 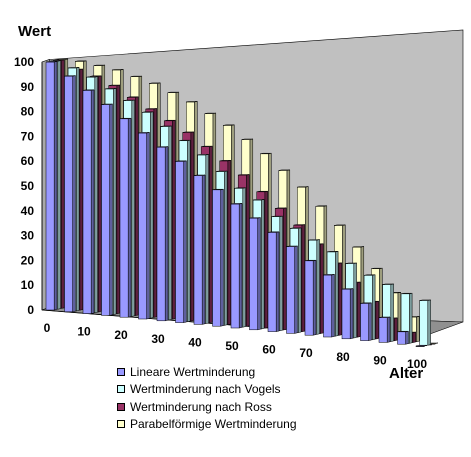 What do you see at coordinates (47, 328) in the screenshot?
I see `x-tick-label: 0` at bounding box center [47, 328].